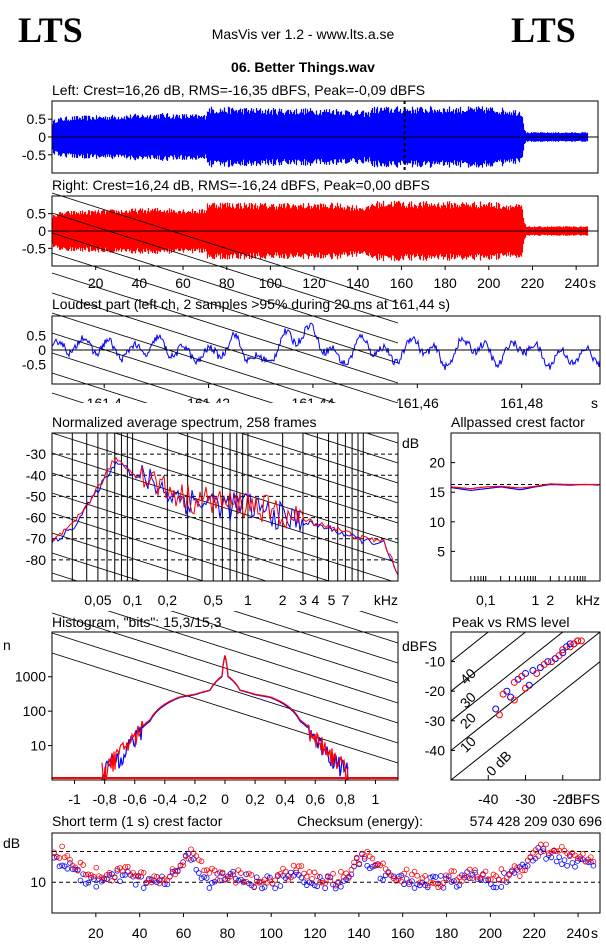 The width and height of the screenshot is (606, 946). Describe the element at coordinates (42, 137) in the screenshot. I see `left_waveform-ytick: 0` at that location.